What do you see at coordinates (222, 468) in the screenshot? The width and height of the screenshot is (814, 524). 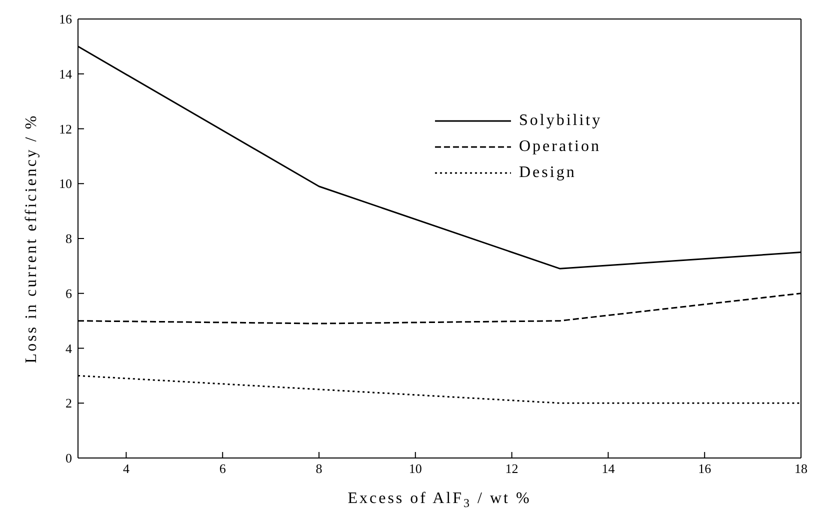 I see `x-tick-label: 6` at bounding box center [222, 468].